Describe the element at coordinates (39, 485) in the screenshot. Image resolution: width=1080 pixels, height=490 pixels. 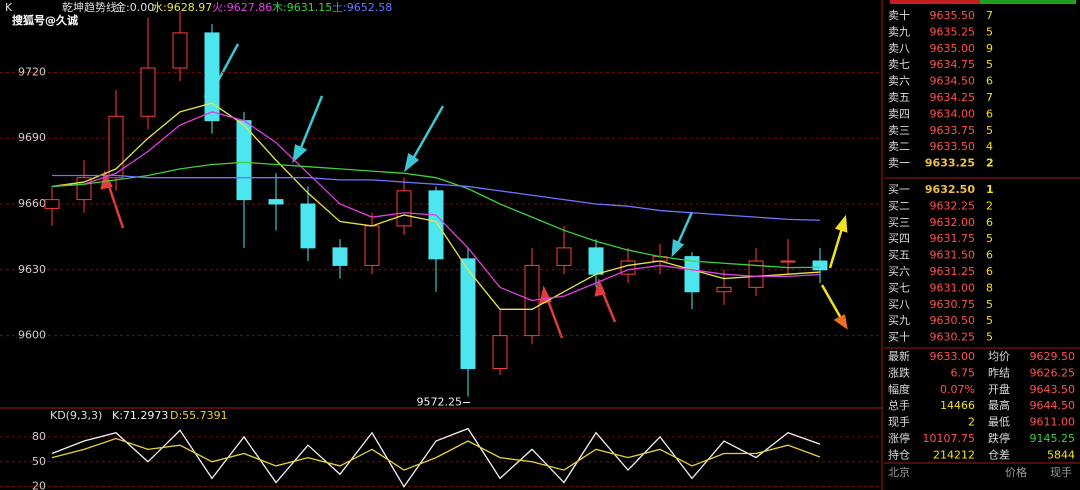
I see `y-tick-label: 20` at that location.